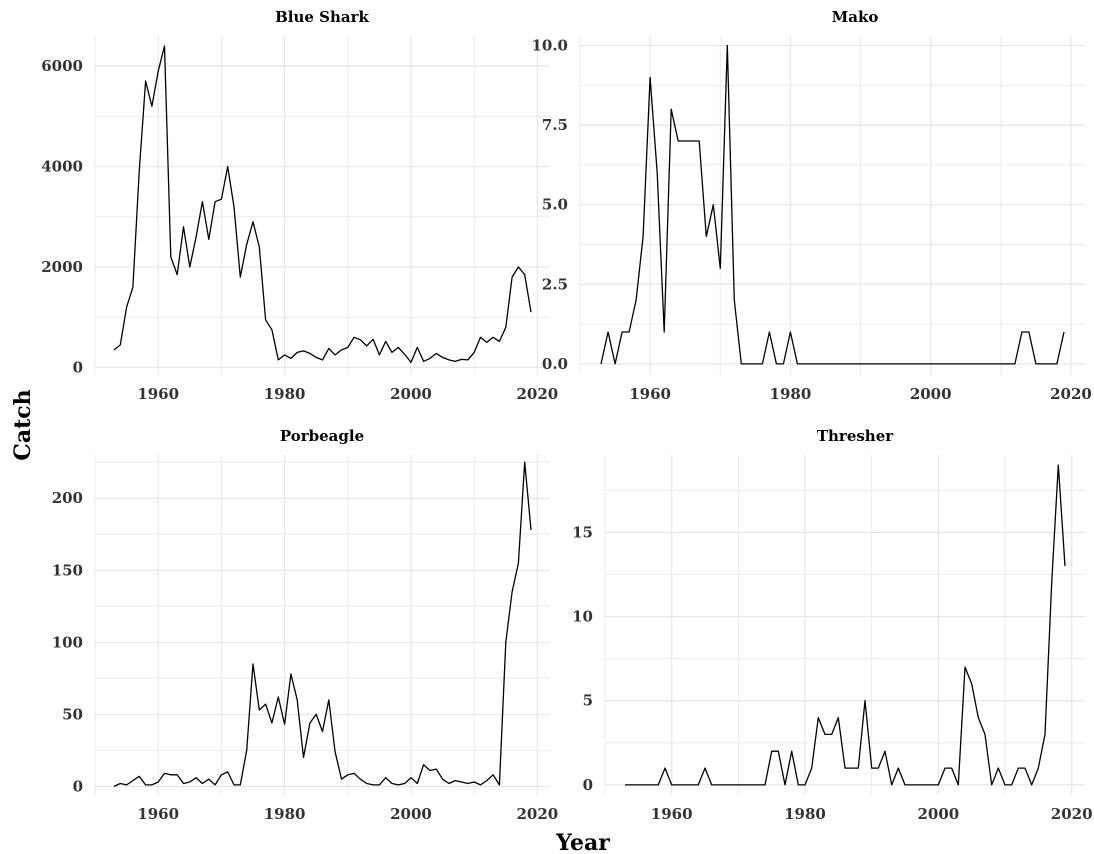 The width and height of the screenshot is (1094, 854). I want to click on blue-shark-x-tick-label: 1960, so click(158, 394).